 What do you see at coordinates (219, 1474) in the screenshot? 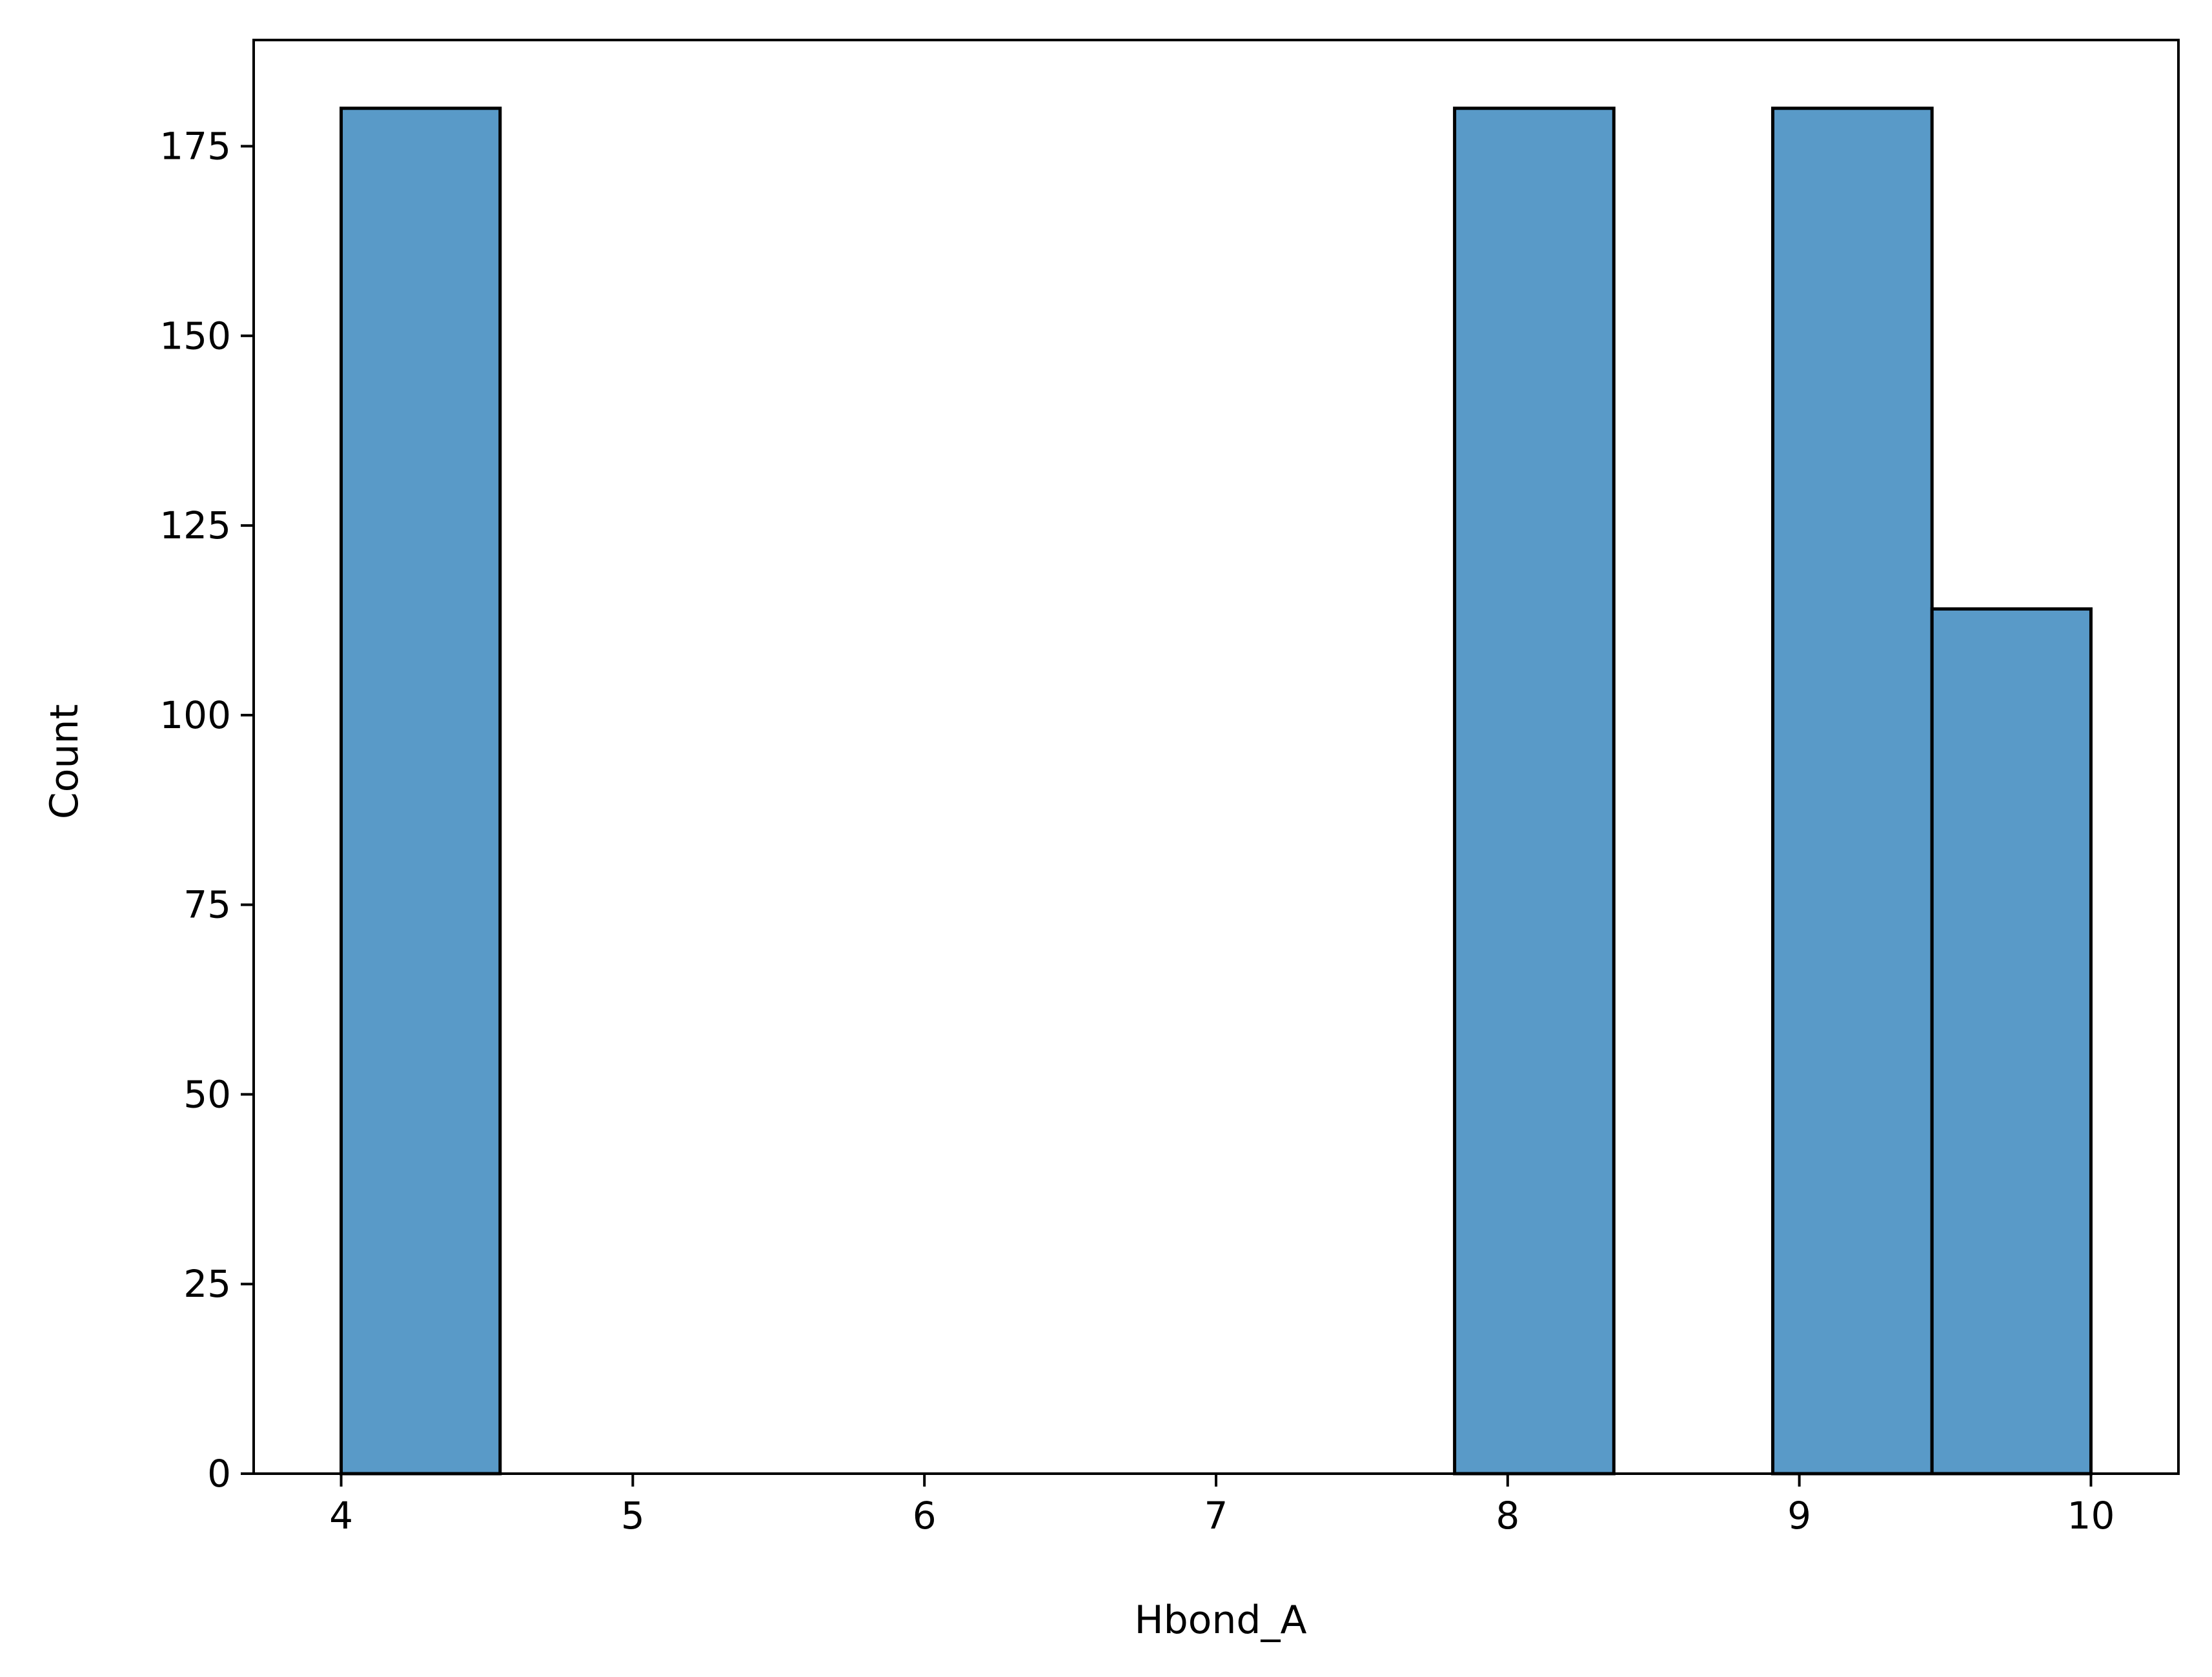
I see `y-tick-label: 0` at bounding box center [219, 1474].